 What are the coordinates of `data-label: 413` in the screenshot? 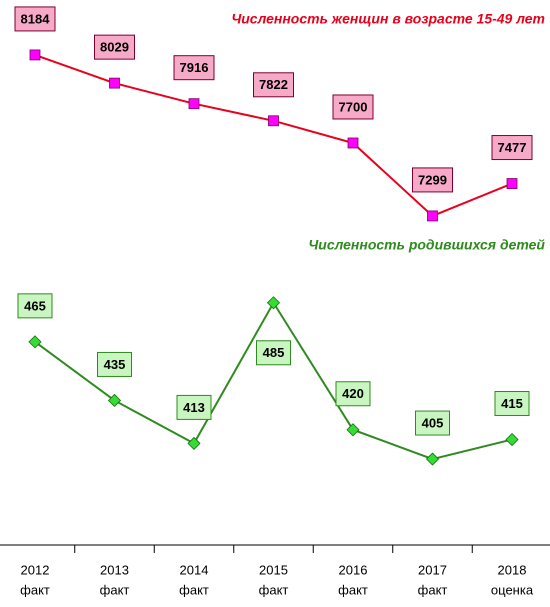 It's located at (194, 407).